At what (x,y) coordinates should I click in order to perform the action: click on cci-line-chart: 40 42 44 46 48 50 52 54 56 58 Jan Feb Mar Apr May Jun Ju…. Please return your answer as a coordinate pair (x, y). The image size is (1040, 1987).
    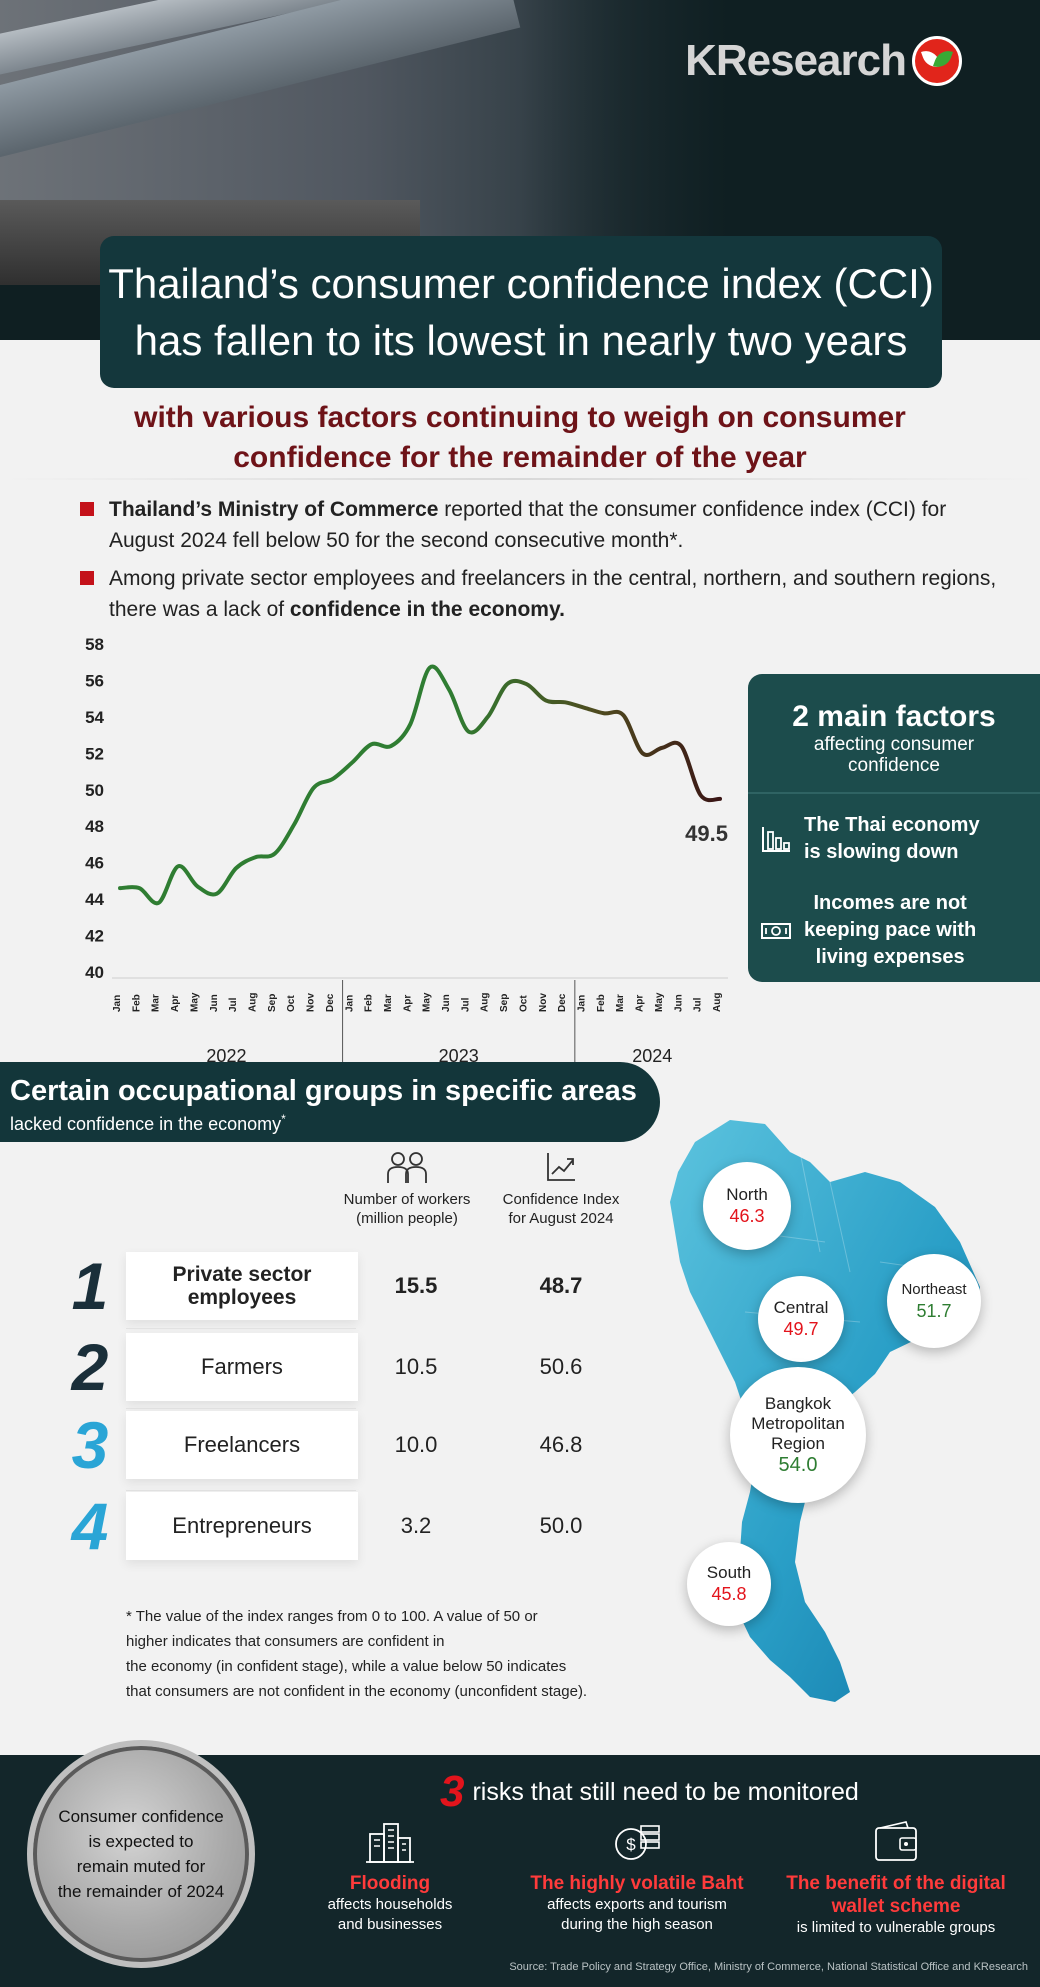
    Looking at the image, I should click on (400, 850).